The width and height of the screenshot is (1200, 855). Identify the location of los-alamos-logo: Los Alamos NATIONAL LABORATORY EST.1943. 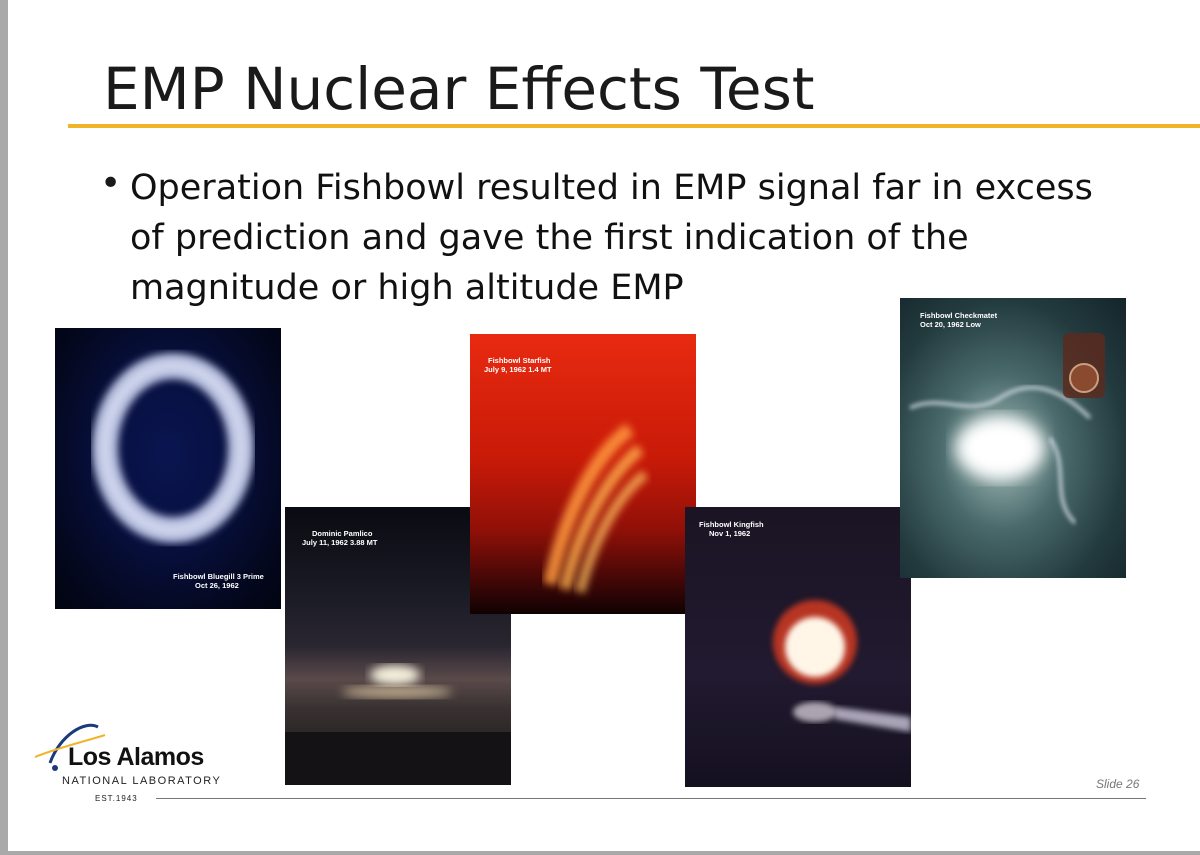
(130, 760).